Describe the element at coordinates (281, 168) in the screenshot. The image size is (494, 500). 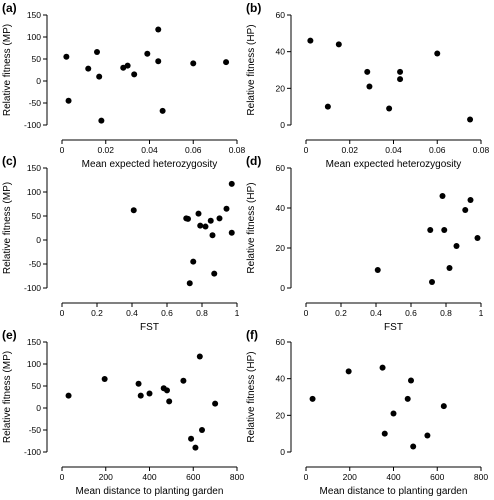
I see `panel-d-y-tick-label: 60` at that location.